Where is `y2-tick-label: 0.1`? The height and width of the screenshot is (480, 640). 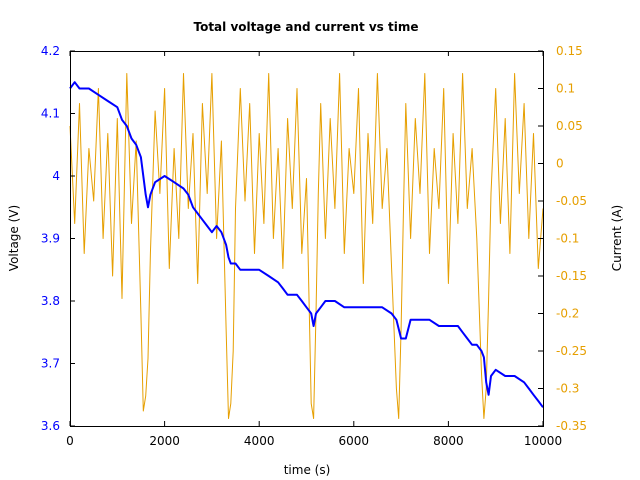
y2-tick-label: 0.1 is located at coordinates (565, 89).